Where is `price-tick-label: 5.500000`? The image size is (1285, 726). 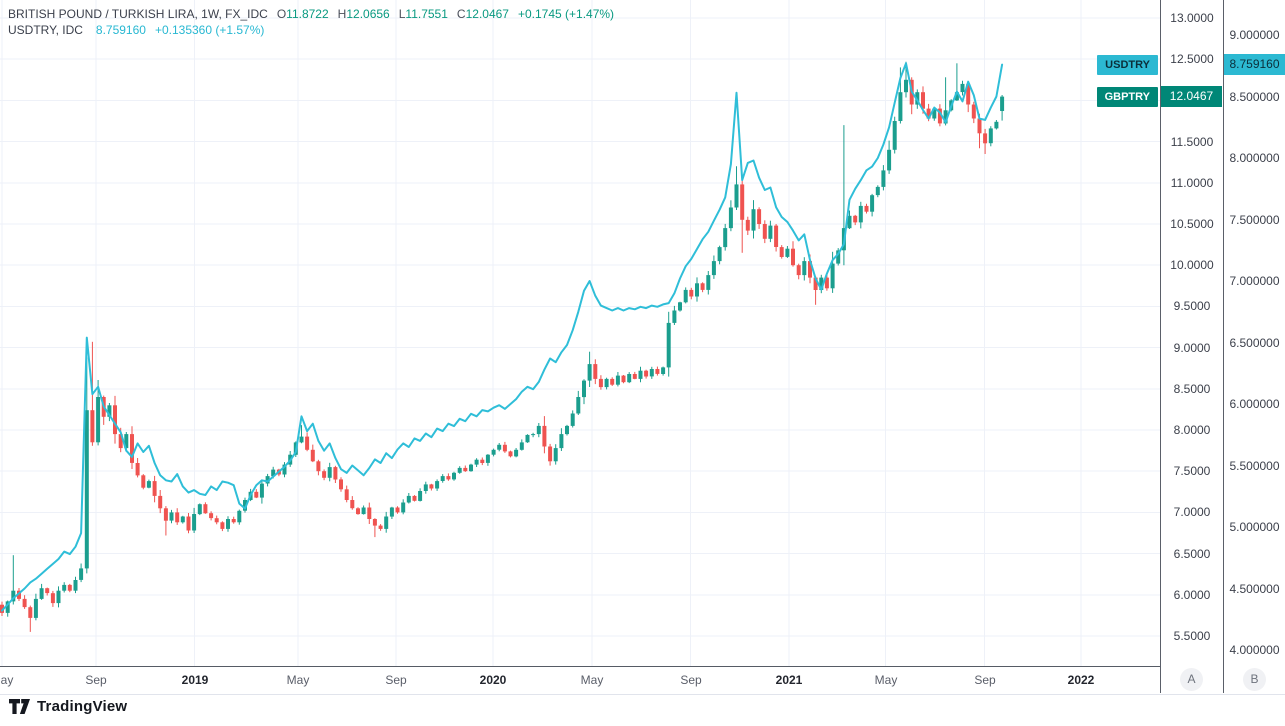 price-tick-label: 5.500000 is located at coordinates (1254, 466).